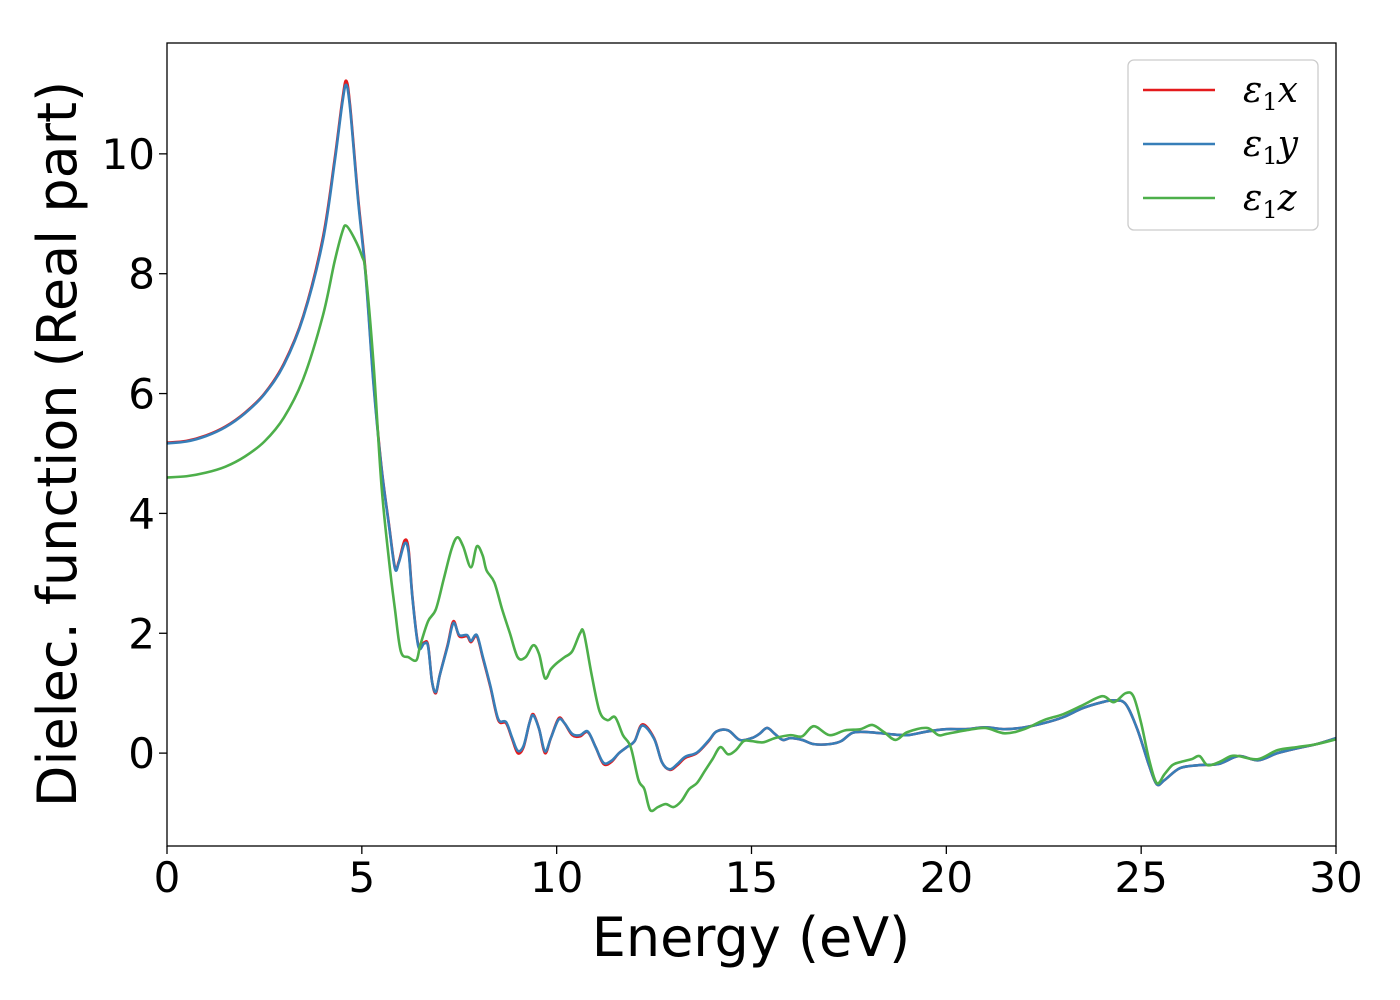 Image resolution: width=1400 pixels, height=1000 pixels. What do you see at coordinates (141, 513) in the screenshot?
I see `y-tick-label: 4` at bounding box center [141, 513].